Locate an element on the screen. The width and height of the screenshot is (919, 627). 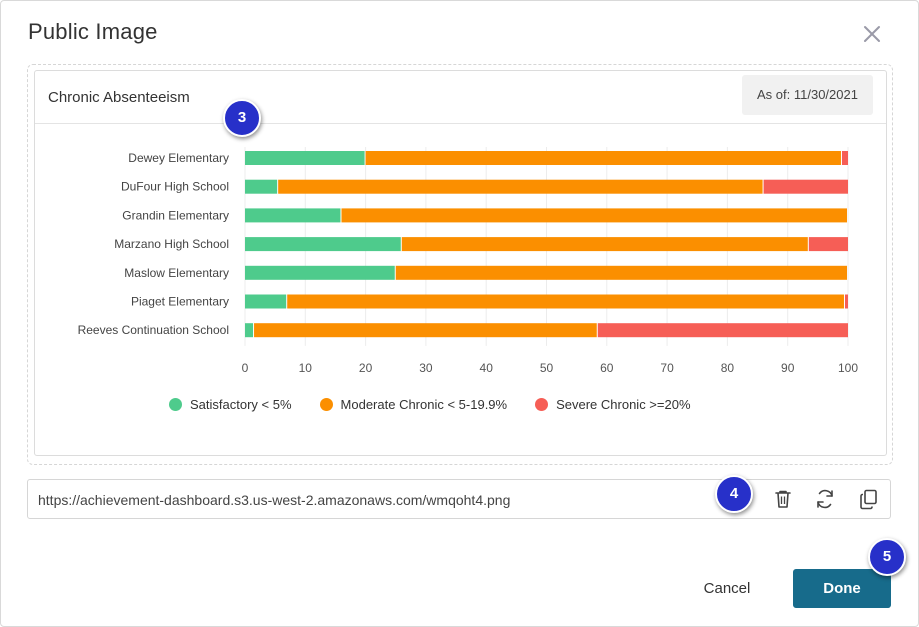
copy-button is located at coordinates (869, 499).